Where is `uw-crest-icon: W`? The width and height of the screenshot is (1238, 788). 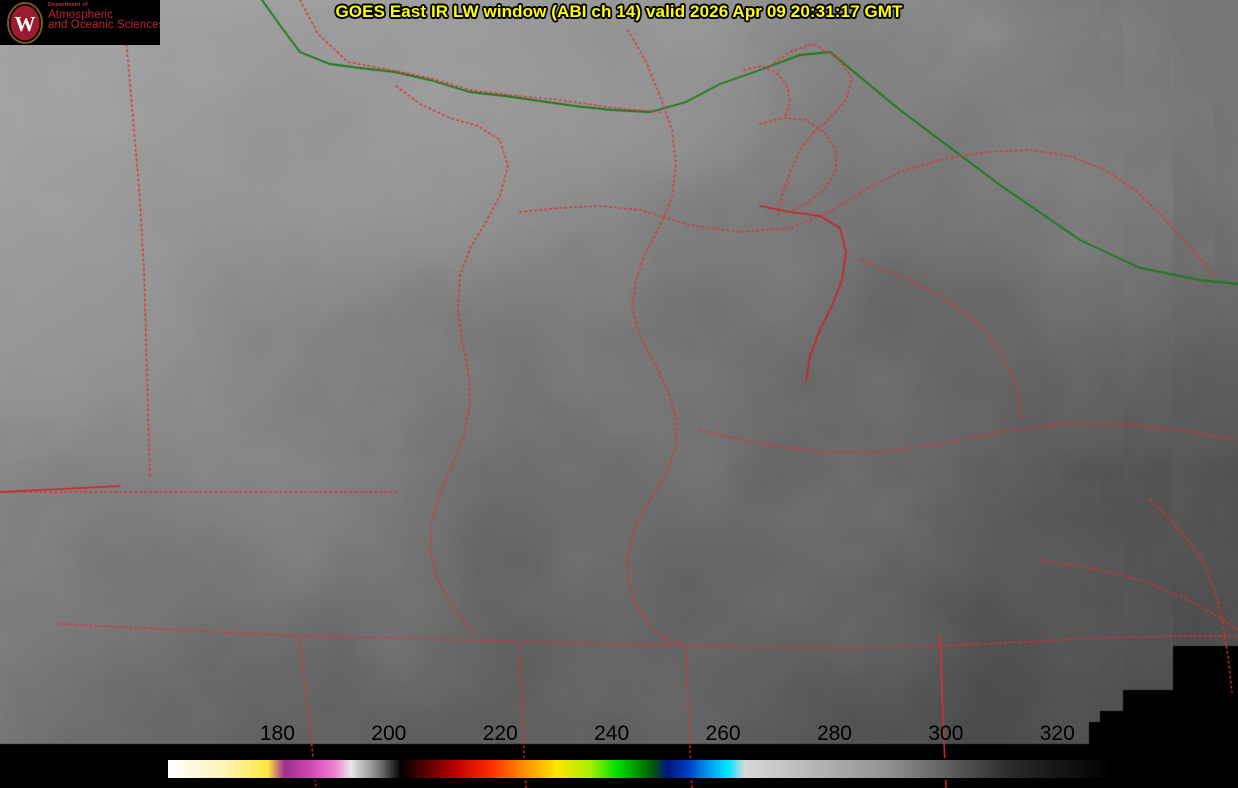 uw-crest-icon: W is located at coordinates (25, 23).